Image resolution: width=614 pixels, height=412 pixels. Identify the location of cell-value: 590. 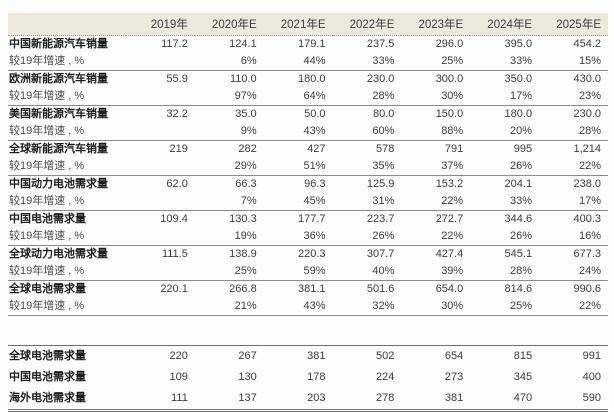
(573, 400).